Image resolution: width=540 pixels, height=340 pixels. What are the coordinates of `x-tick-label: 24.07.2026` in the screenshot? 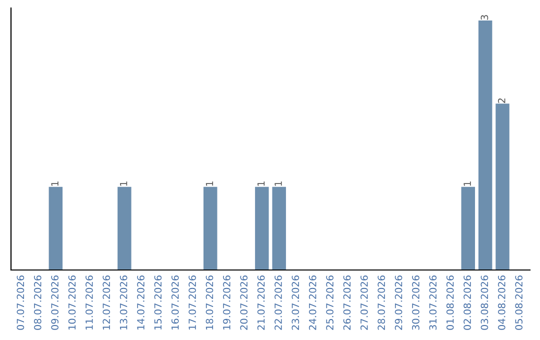 It's located at (312, 302).